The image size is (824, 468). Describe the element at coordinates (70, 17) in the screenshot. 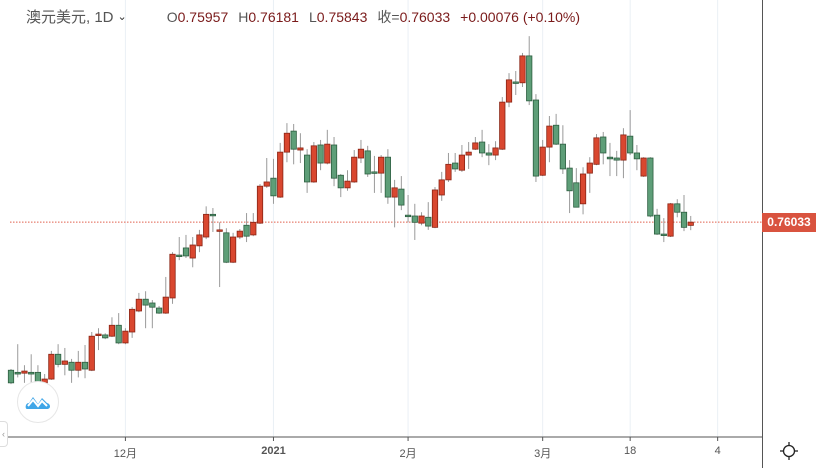

I see `symbol-title: 澳元美元, 1D` at that location.